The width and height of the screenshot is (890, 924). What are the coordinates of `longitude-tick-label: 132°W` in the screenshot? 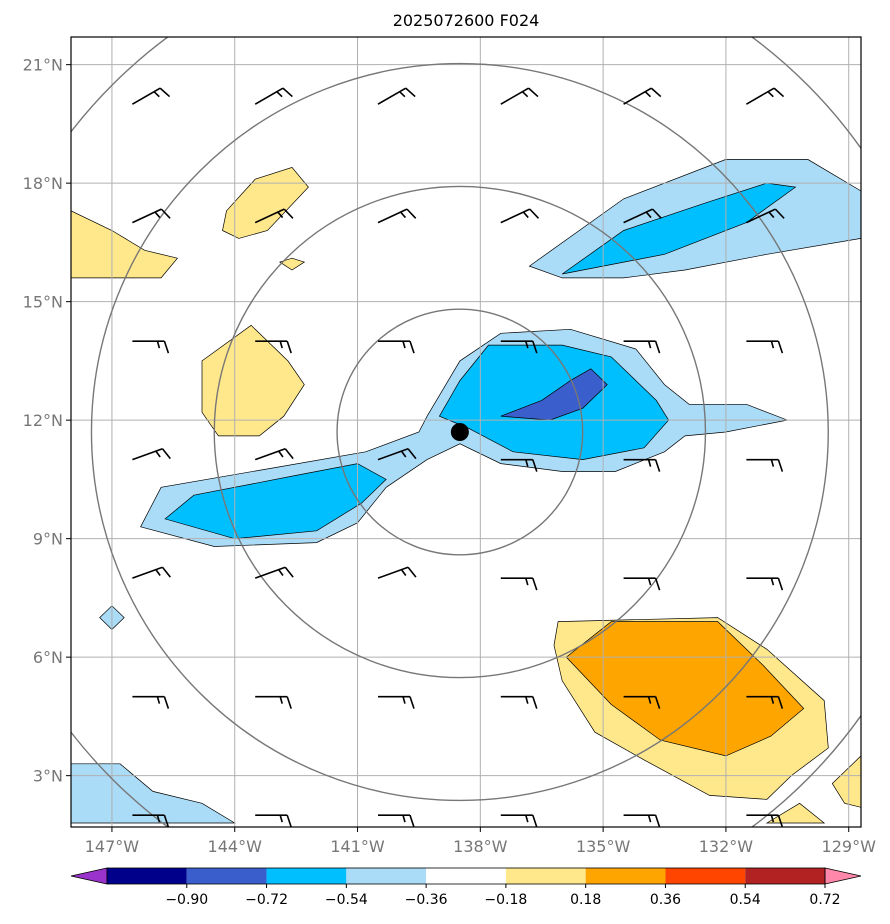 It's located at (726, 846).